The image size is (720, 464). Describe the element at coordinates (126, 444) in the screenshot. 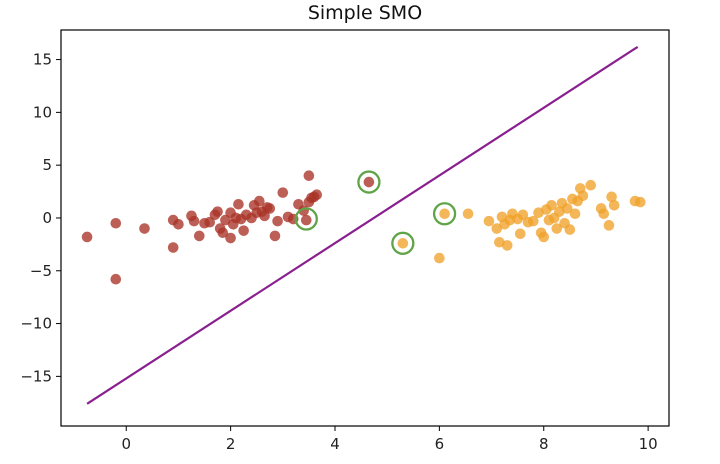

I see `x-tick-label-0: 0` at that location.